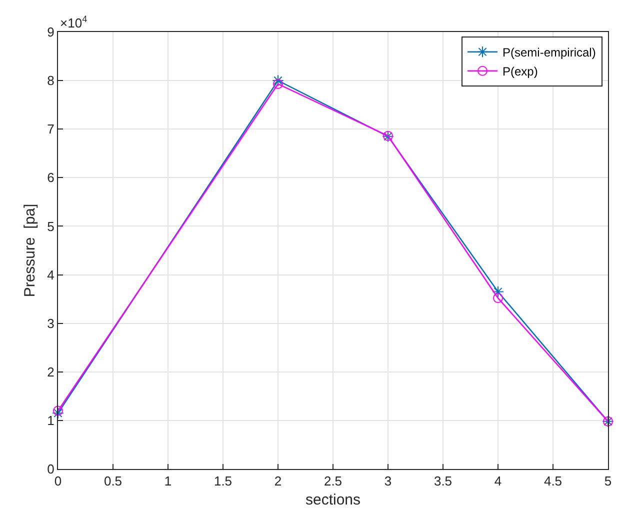  What do you see at coordinates (50, 178) in the screenshot?
I see `y-tick-label: 6` at bounding box center [50, 178].